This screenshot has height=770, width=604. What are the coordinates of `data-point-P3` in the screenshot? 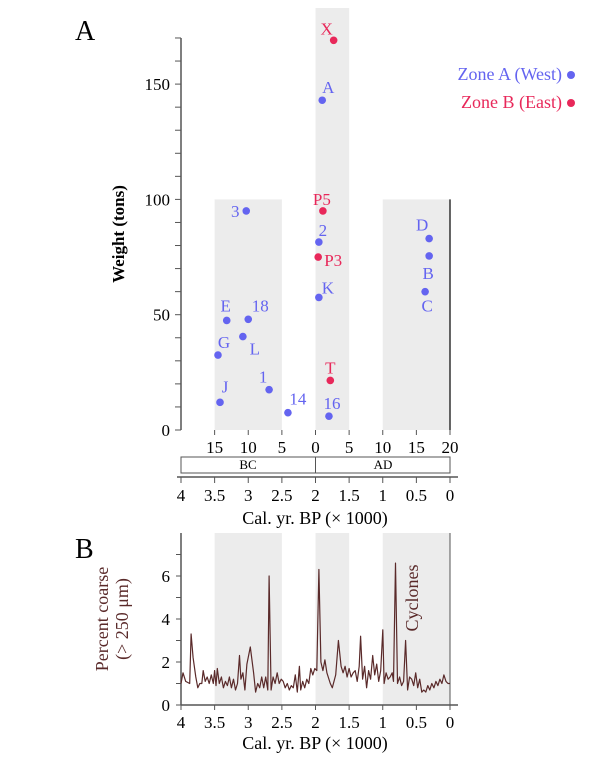 It's located at (318, 257).